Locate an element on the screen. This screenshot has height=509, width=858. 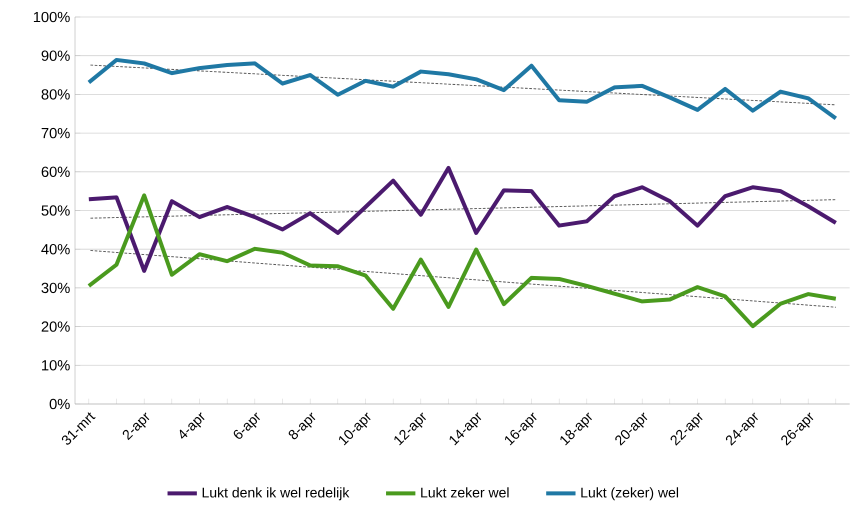
y-tick-label: 80% is located at coordinates (56, 94).